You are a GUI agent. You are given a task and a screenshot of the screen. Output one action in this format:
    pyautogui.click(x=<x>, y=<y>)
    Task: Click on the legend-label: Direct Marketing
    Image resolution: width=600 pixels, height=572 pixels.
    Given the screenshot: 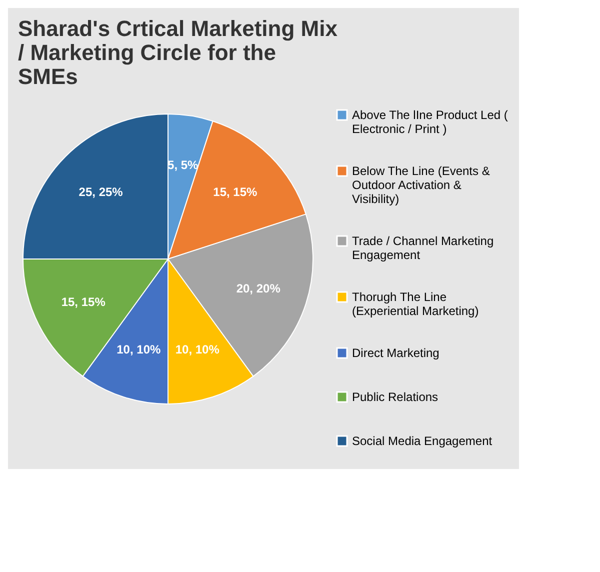 What is the action you would take?
    pyautogui.click(x=396, y=353)
    